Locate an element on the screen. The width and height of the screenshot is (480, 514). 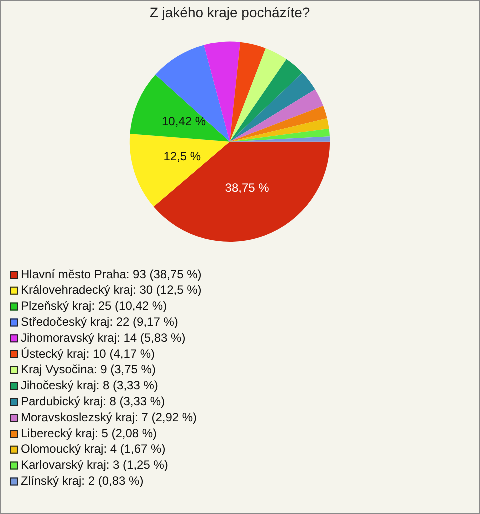
legend-label: Moravskoslezský kraj: 7 (2,92 %) is located at coordinates (109, 417).